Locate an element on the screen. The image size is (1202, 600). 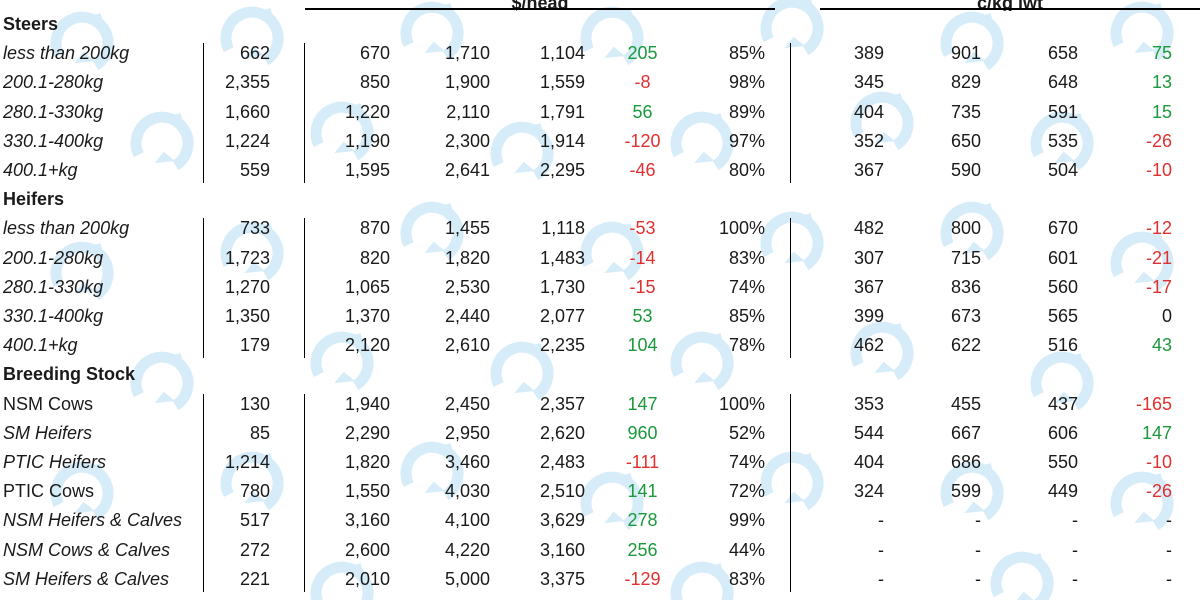
max-price-head-cell: 2,610 is located at coordinates (467, 345).